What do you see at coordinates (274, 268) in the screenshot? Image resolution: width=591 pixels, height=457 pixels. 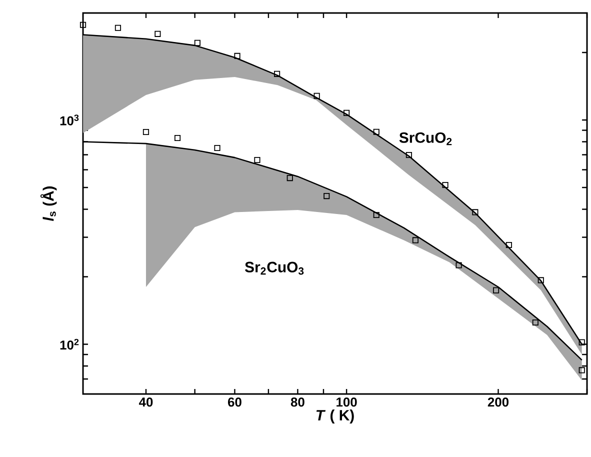 I see `annotation: Sr$_{2}$CuO$_{3}$` at bounding box center [274, 268].